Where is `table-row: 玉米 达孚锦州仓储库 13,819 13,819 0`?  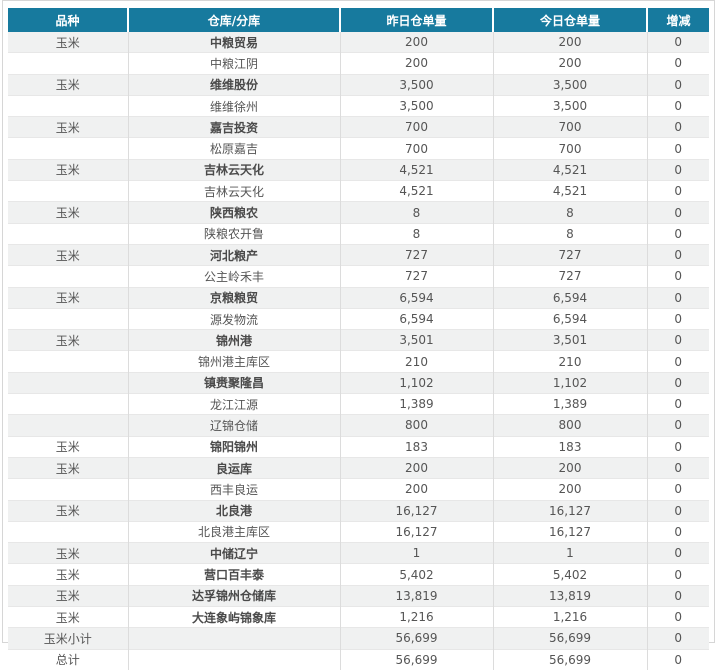 table-row: 玉米 达孚锦州仓储库 13,819 13,819 0 is located at coordinates (358, 595).